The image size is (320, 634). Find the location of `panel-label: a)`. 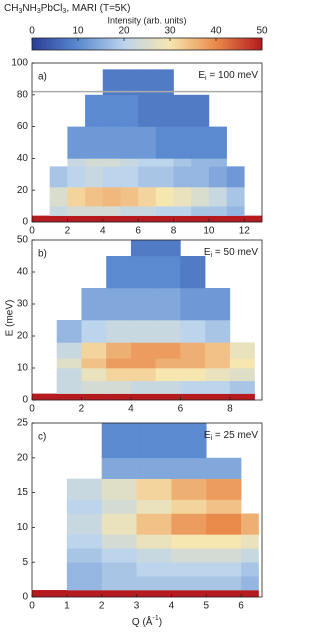

panel-label: a) is located at coordinates (42, 77).